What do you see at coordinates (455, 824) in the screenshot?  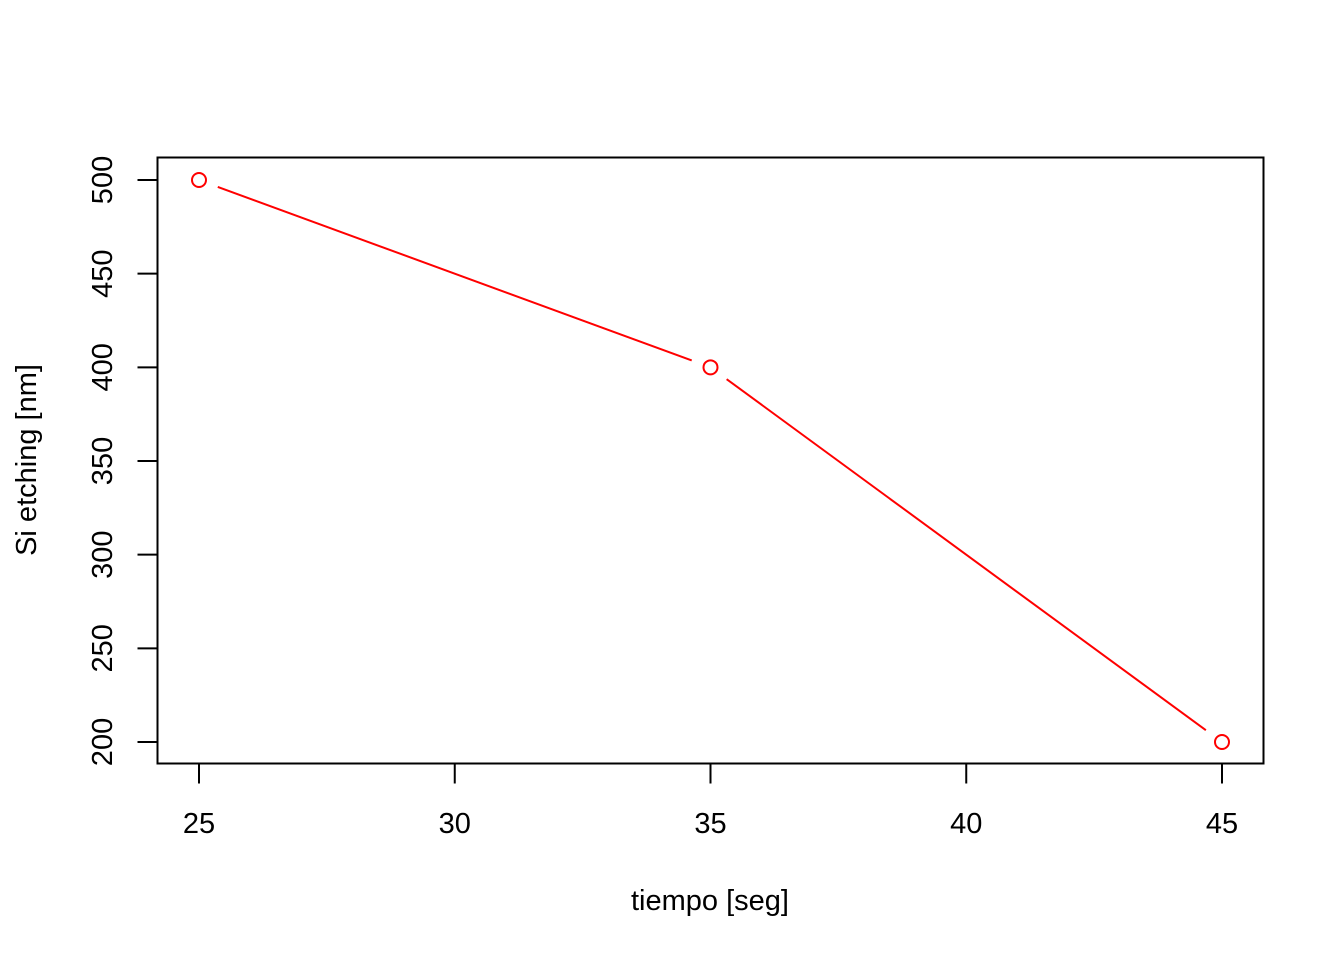 I see `x-tick-label: 30` at bounding box center [455, 824].